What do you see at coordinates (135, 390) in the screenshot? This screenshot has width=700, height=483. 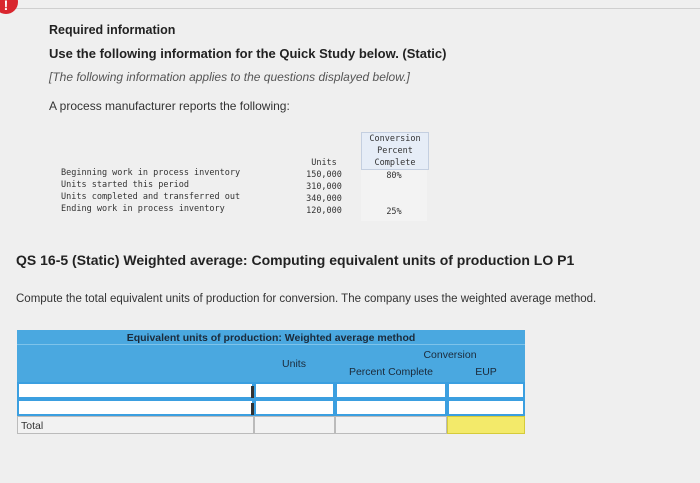 I see `row1-label-dropdown` at bounding box center [135, 390].